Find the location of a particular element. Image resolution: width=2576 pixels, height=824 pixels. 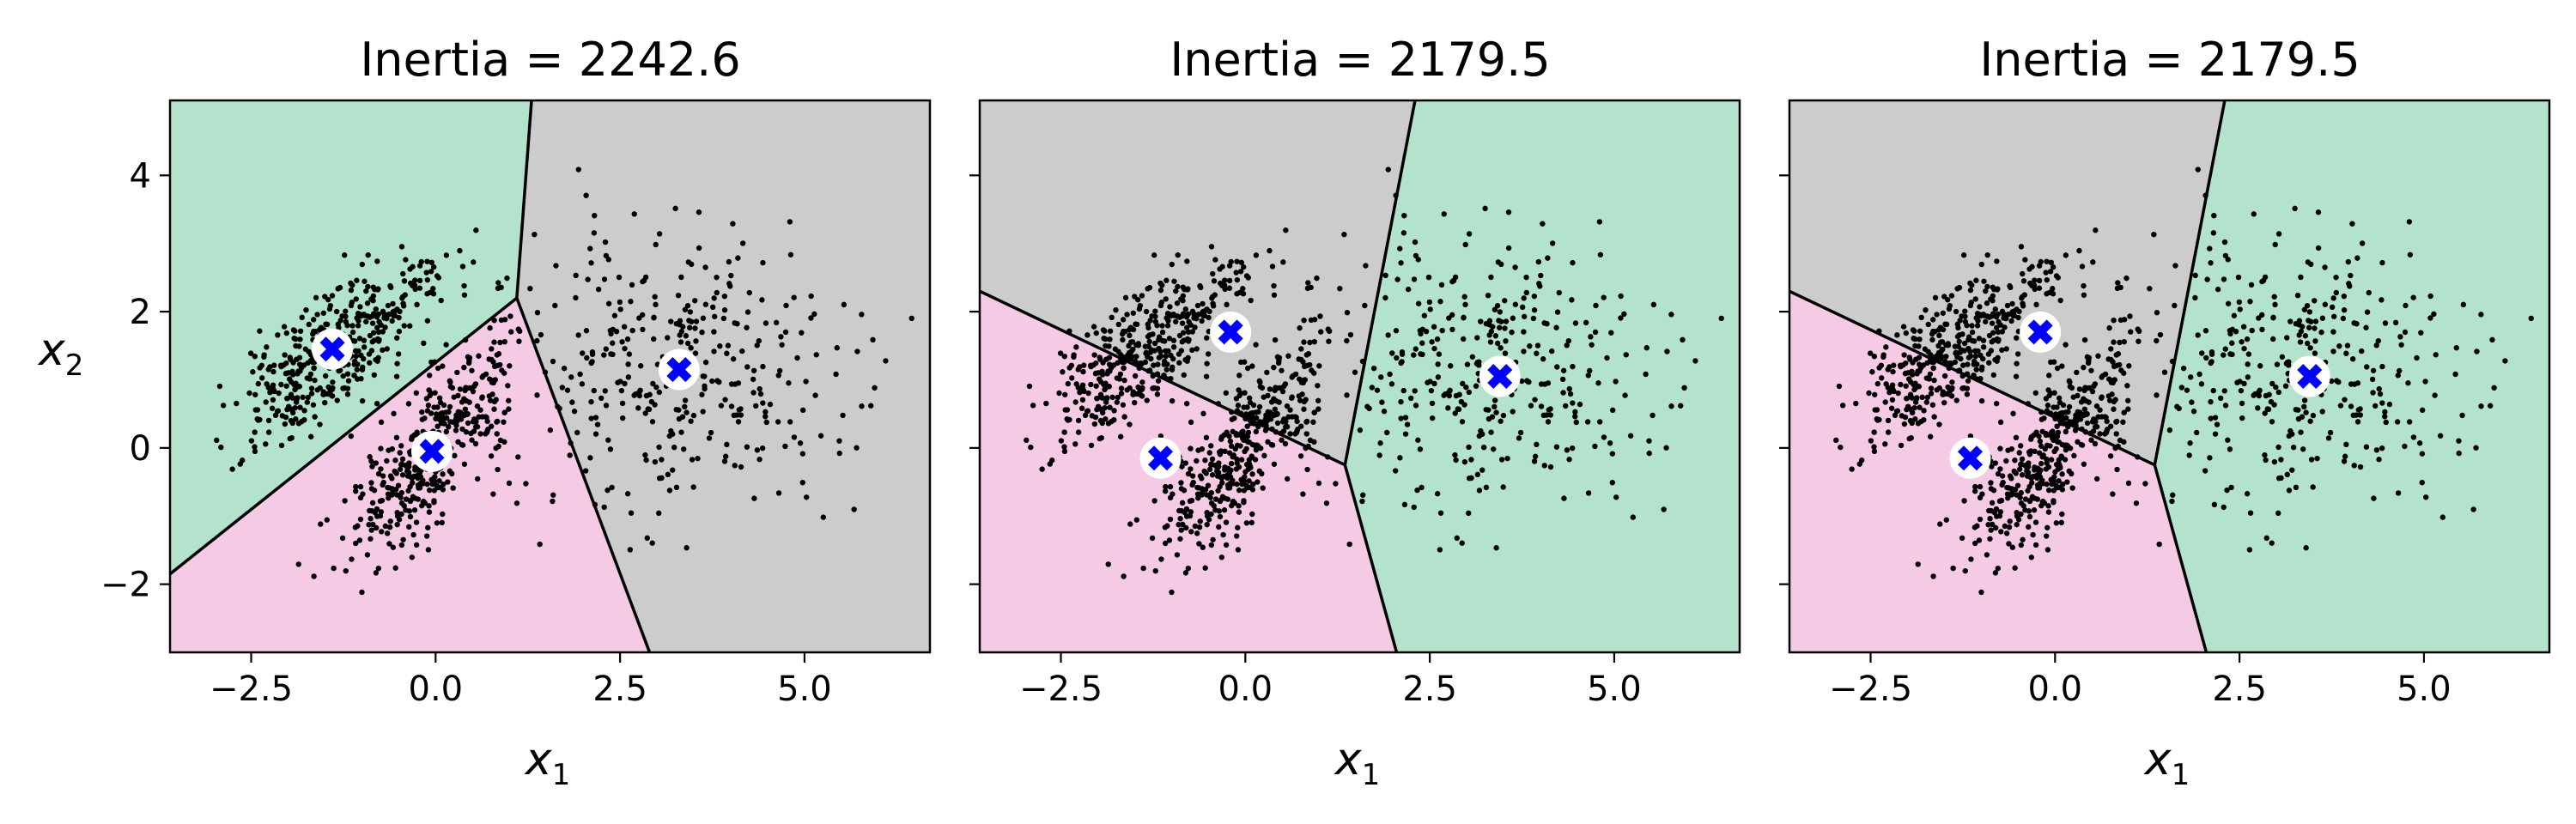

x-ticks: −2.5 0.0 2.5 5.0 is located at coordinates (1330, 680).